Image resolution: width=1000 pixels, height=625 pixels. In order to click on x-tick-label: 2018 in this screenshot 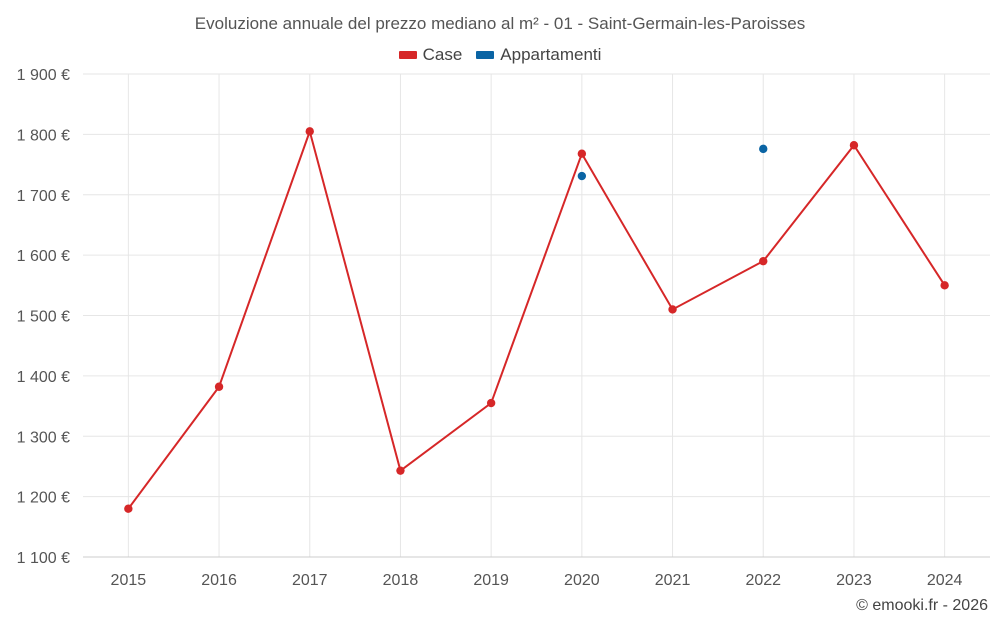, I will do `click(401, 580)`.